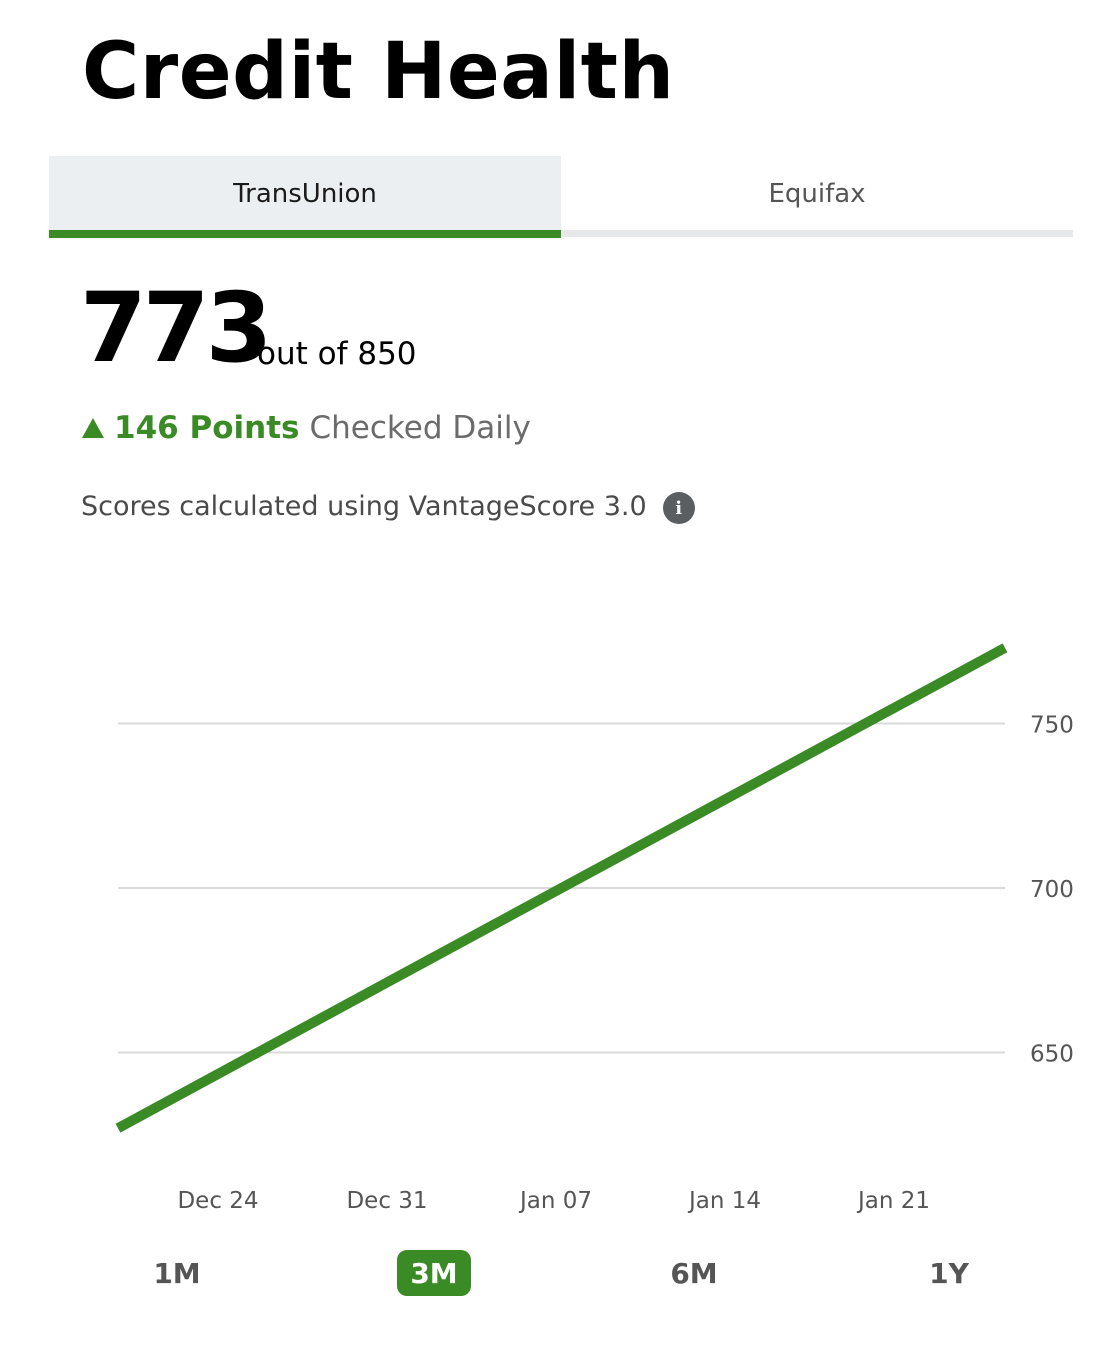 This screenshot has height=1358, width=1094. I want to click on score-max-label: out of 850, so click(337, 354).